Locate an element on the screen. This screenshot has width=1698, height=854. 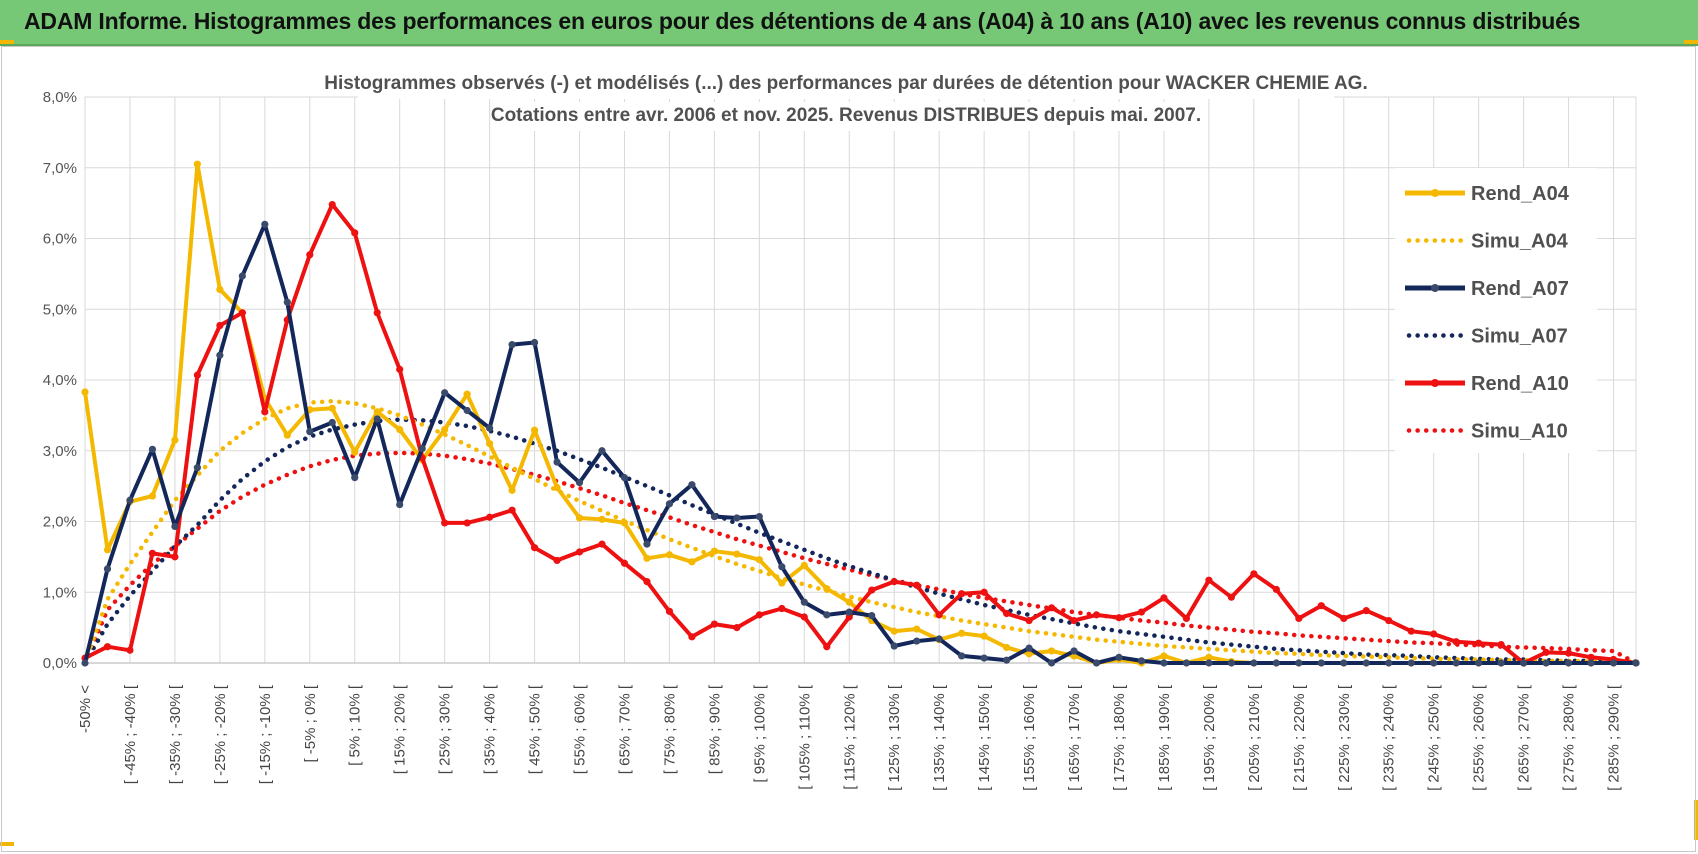
x-tick-label: [ 5% ; 10% [ is located at coordinates (355, 725).